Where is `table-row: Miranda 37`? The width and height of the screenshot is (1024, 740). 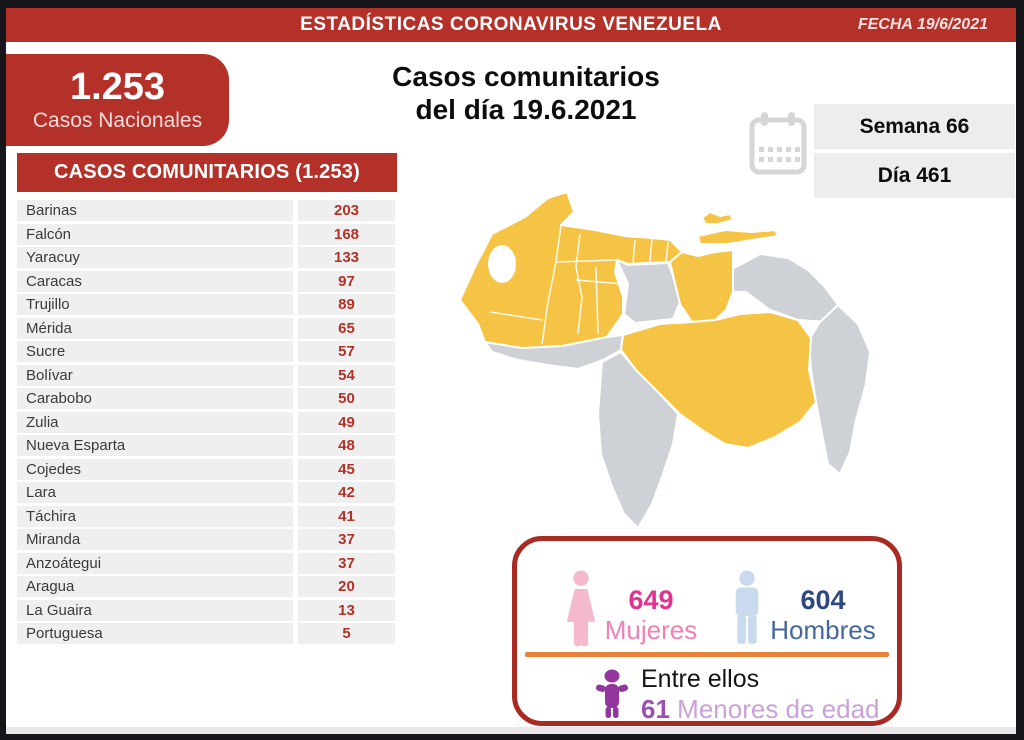
table-row: Miranda 37 is located at coordinates (206, 539).